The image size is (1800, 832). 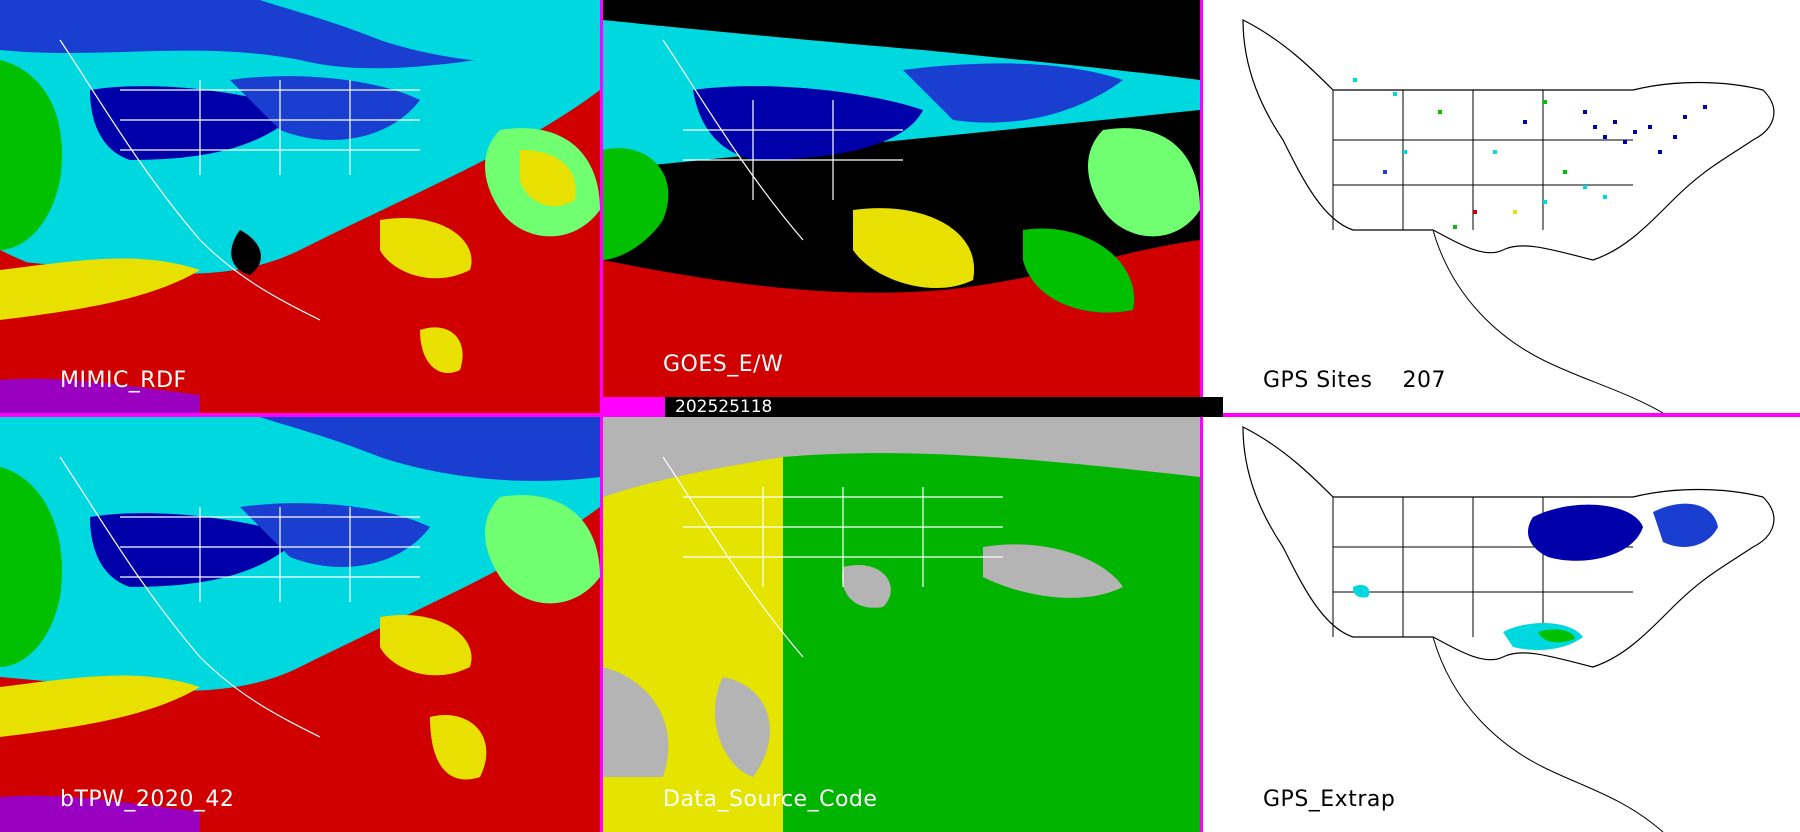 I want to click on panel-label-btpw: bTPW_2020_42, so click(x=147, y=799).